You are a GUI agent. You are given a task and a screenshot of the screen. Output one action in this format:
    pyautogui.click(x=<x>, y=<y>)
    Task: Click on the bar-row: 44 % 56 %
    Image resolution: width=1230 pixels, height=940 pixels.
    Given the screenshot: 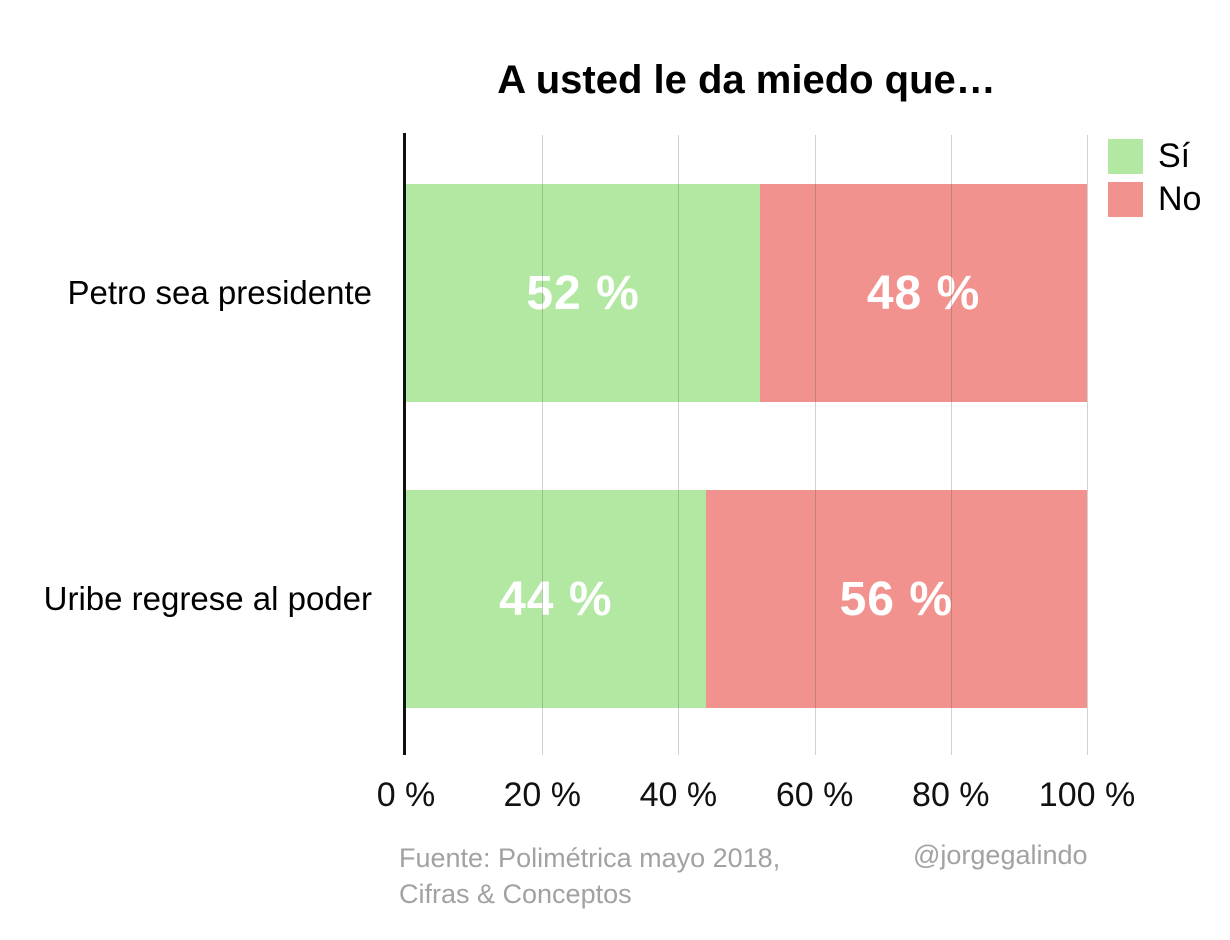 What is the action you would take?
    pyautogui.click(x=746, y=599)
    